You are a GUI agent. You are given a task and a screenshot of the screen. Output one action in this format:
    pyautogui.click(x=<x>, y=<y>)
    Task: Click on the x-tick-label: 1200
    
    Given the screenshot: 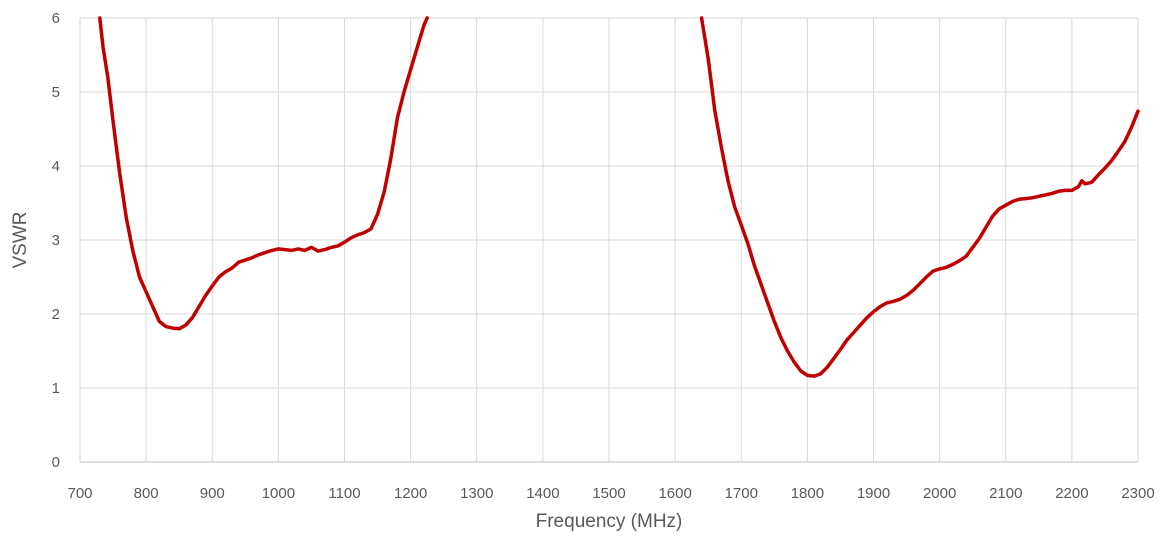 What is the action you would take?
    pyautogui.click(x=410, y=493)
    